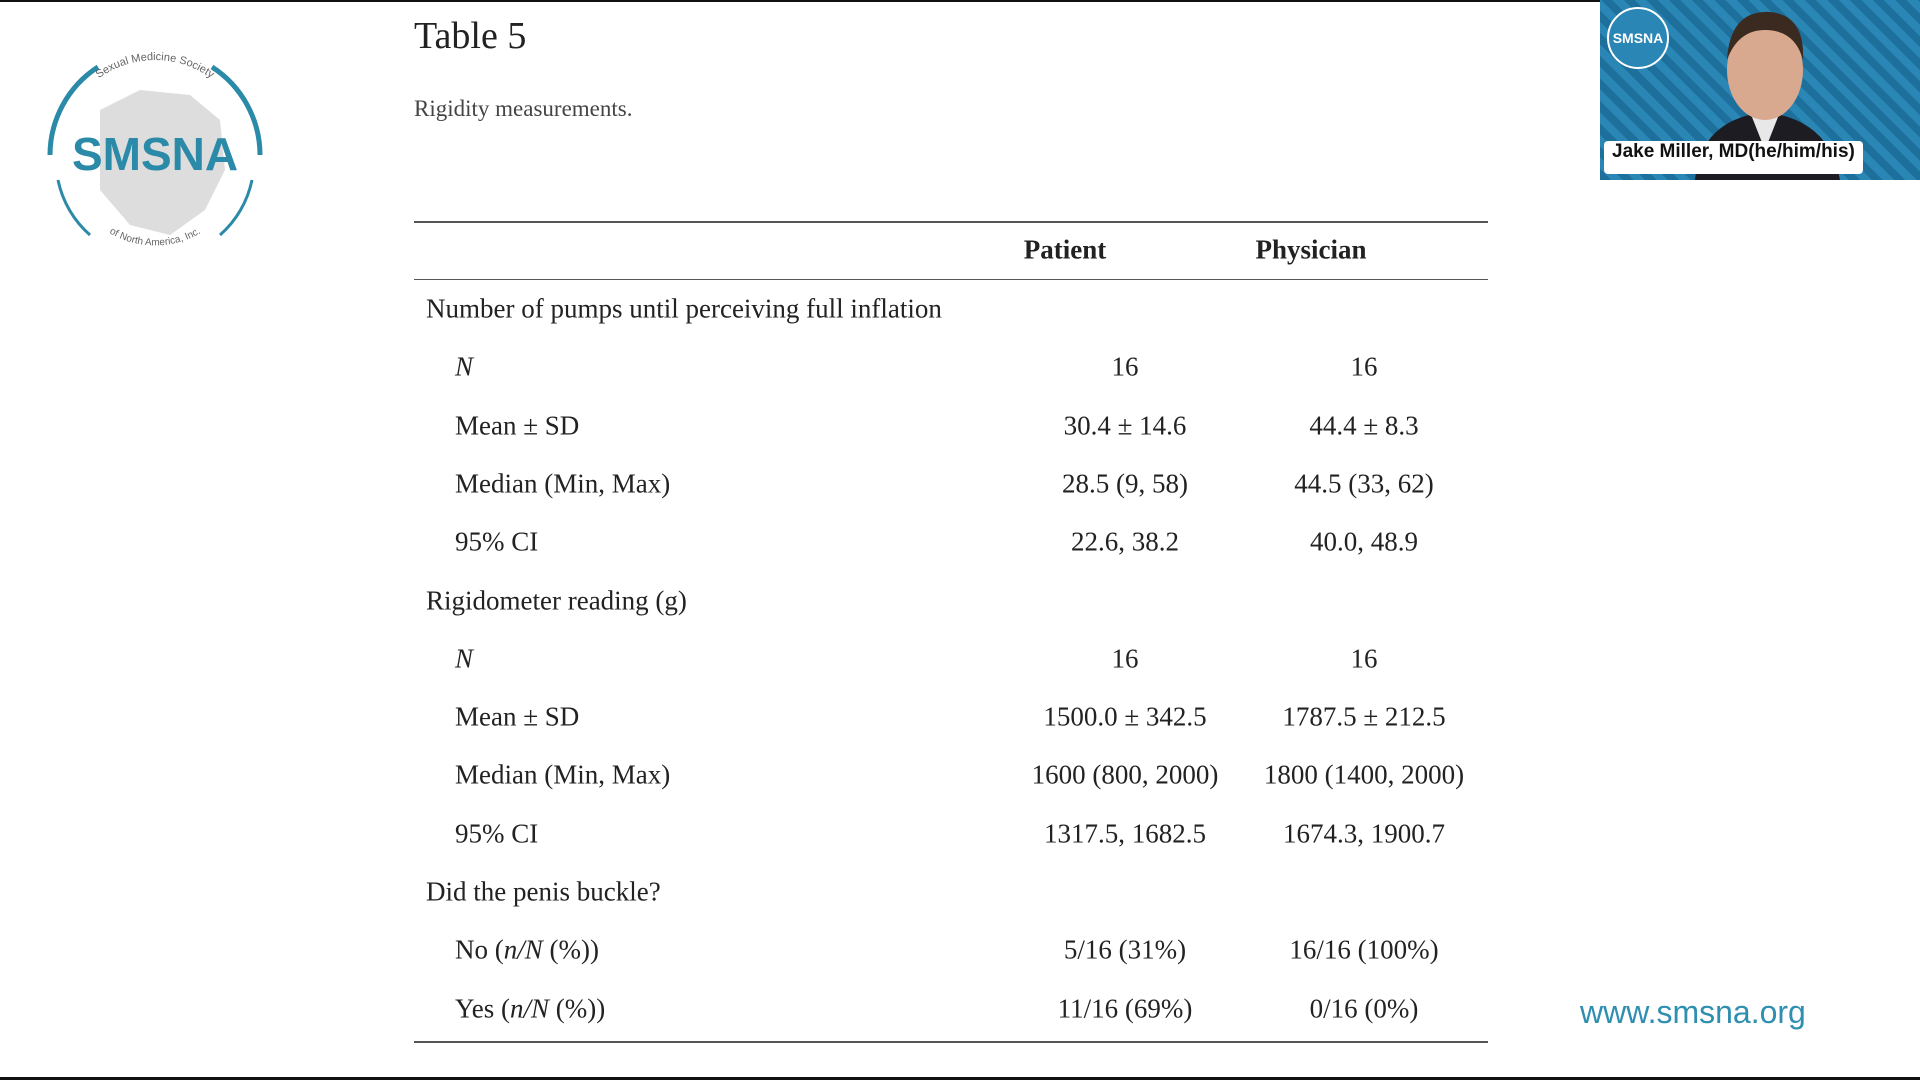  Describe the element at coordinates (1364, 1008) in the screenshot. I see `cell: 0/16 (0%)` at that location.